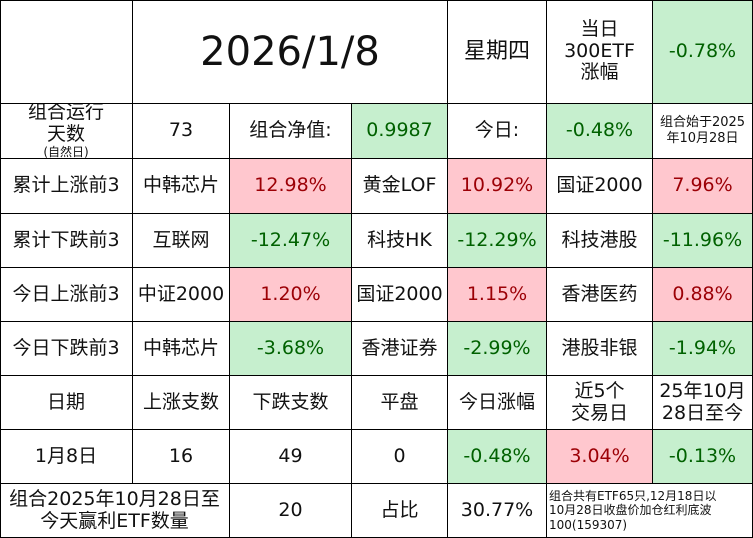  I want to click on ranking-label: 今日下跌前3, so click(66, 349).